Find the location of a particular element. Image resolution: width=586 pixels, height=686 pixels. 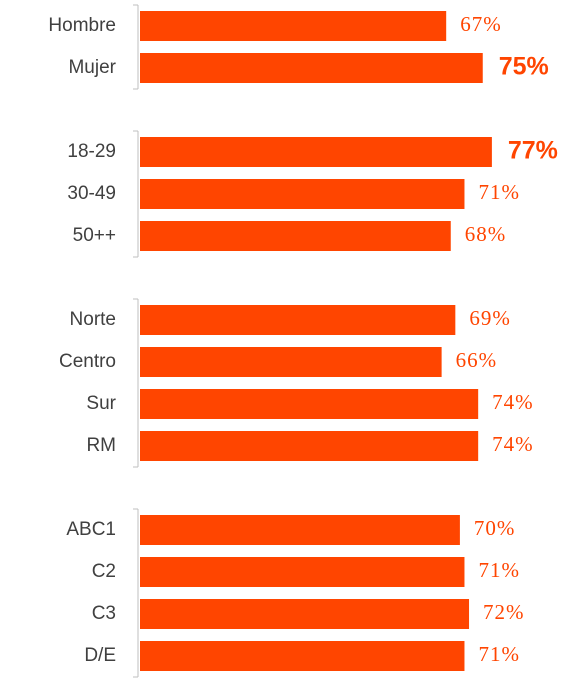

category-label: RM is located at coordinates (101, 445).